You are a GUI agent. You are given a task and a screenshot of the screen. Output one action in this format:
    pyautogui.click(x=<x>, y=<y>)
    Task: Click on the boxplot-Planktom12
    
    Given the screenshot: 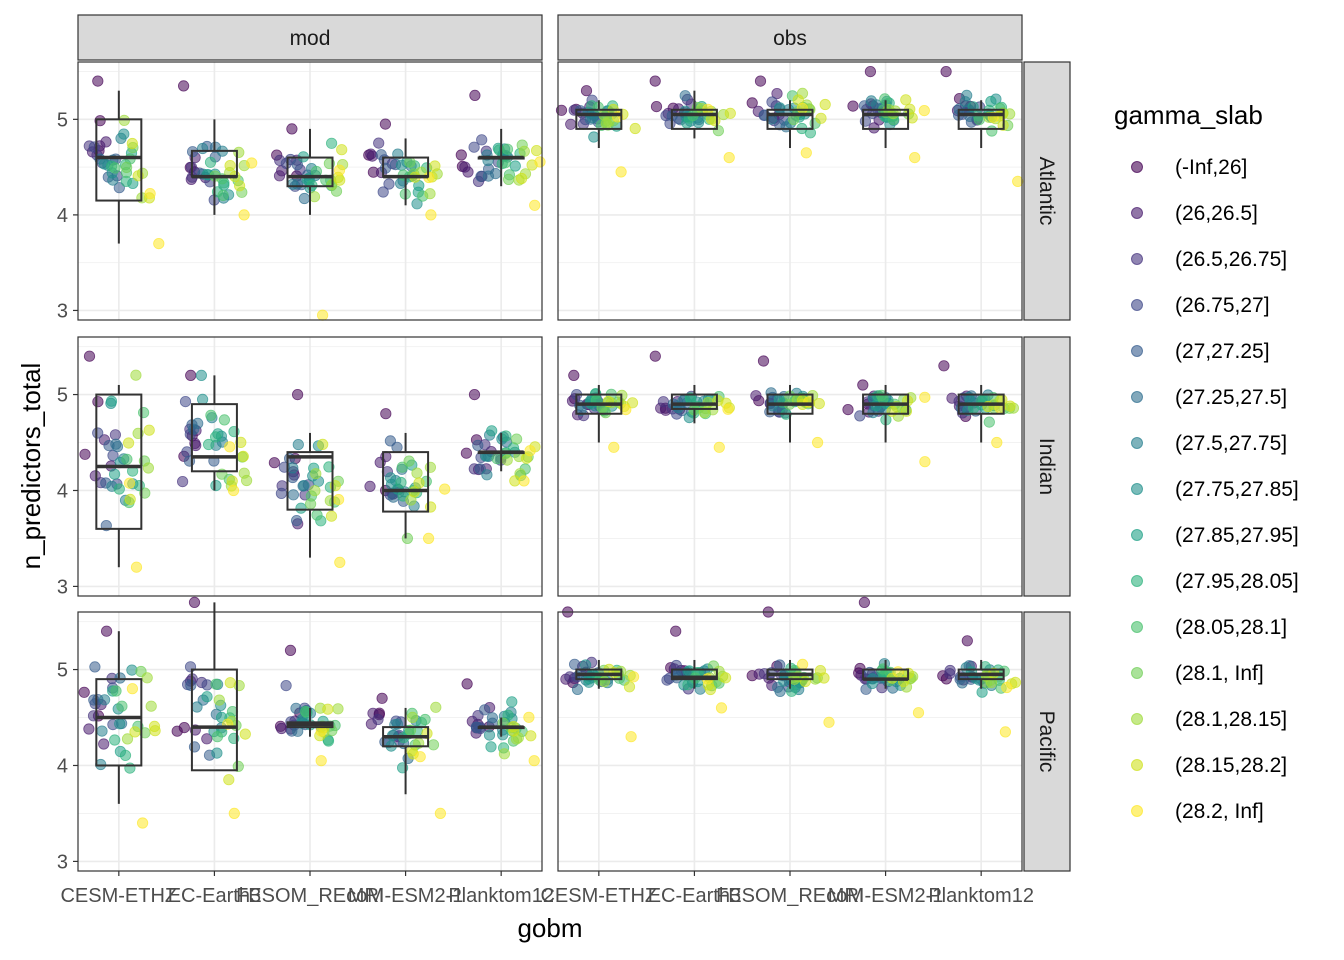 What is the action you would take?
    pyautogui.click(x=501, y=727)
    